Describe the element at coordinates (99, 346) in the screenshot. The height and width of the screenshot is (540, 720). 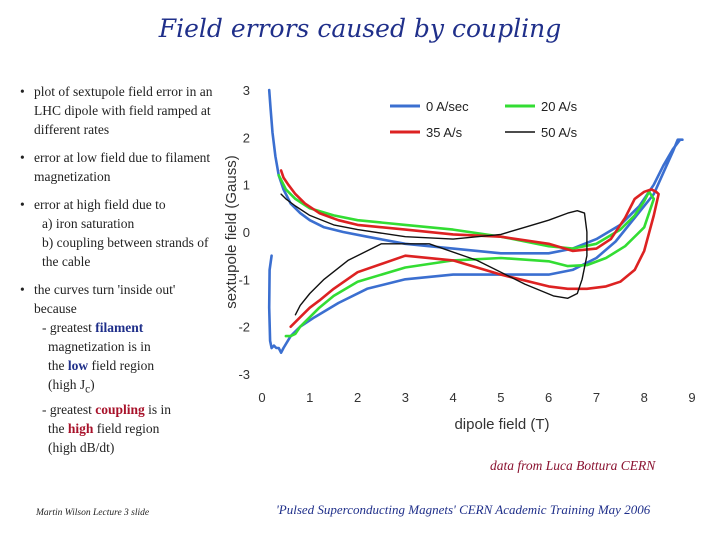
I see `line-magnetization: magnetization is in` at that location.